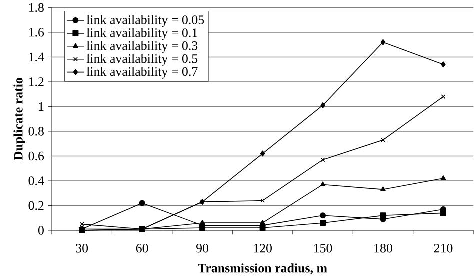  Describe the element at coordinates (202, 248) in the screenshot. I see `x-tick-label: 90` at that location.